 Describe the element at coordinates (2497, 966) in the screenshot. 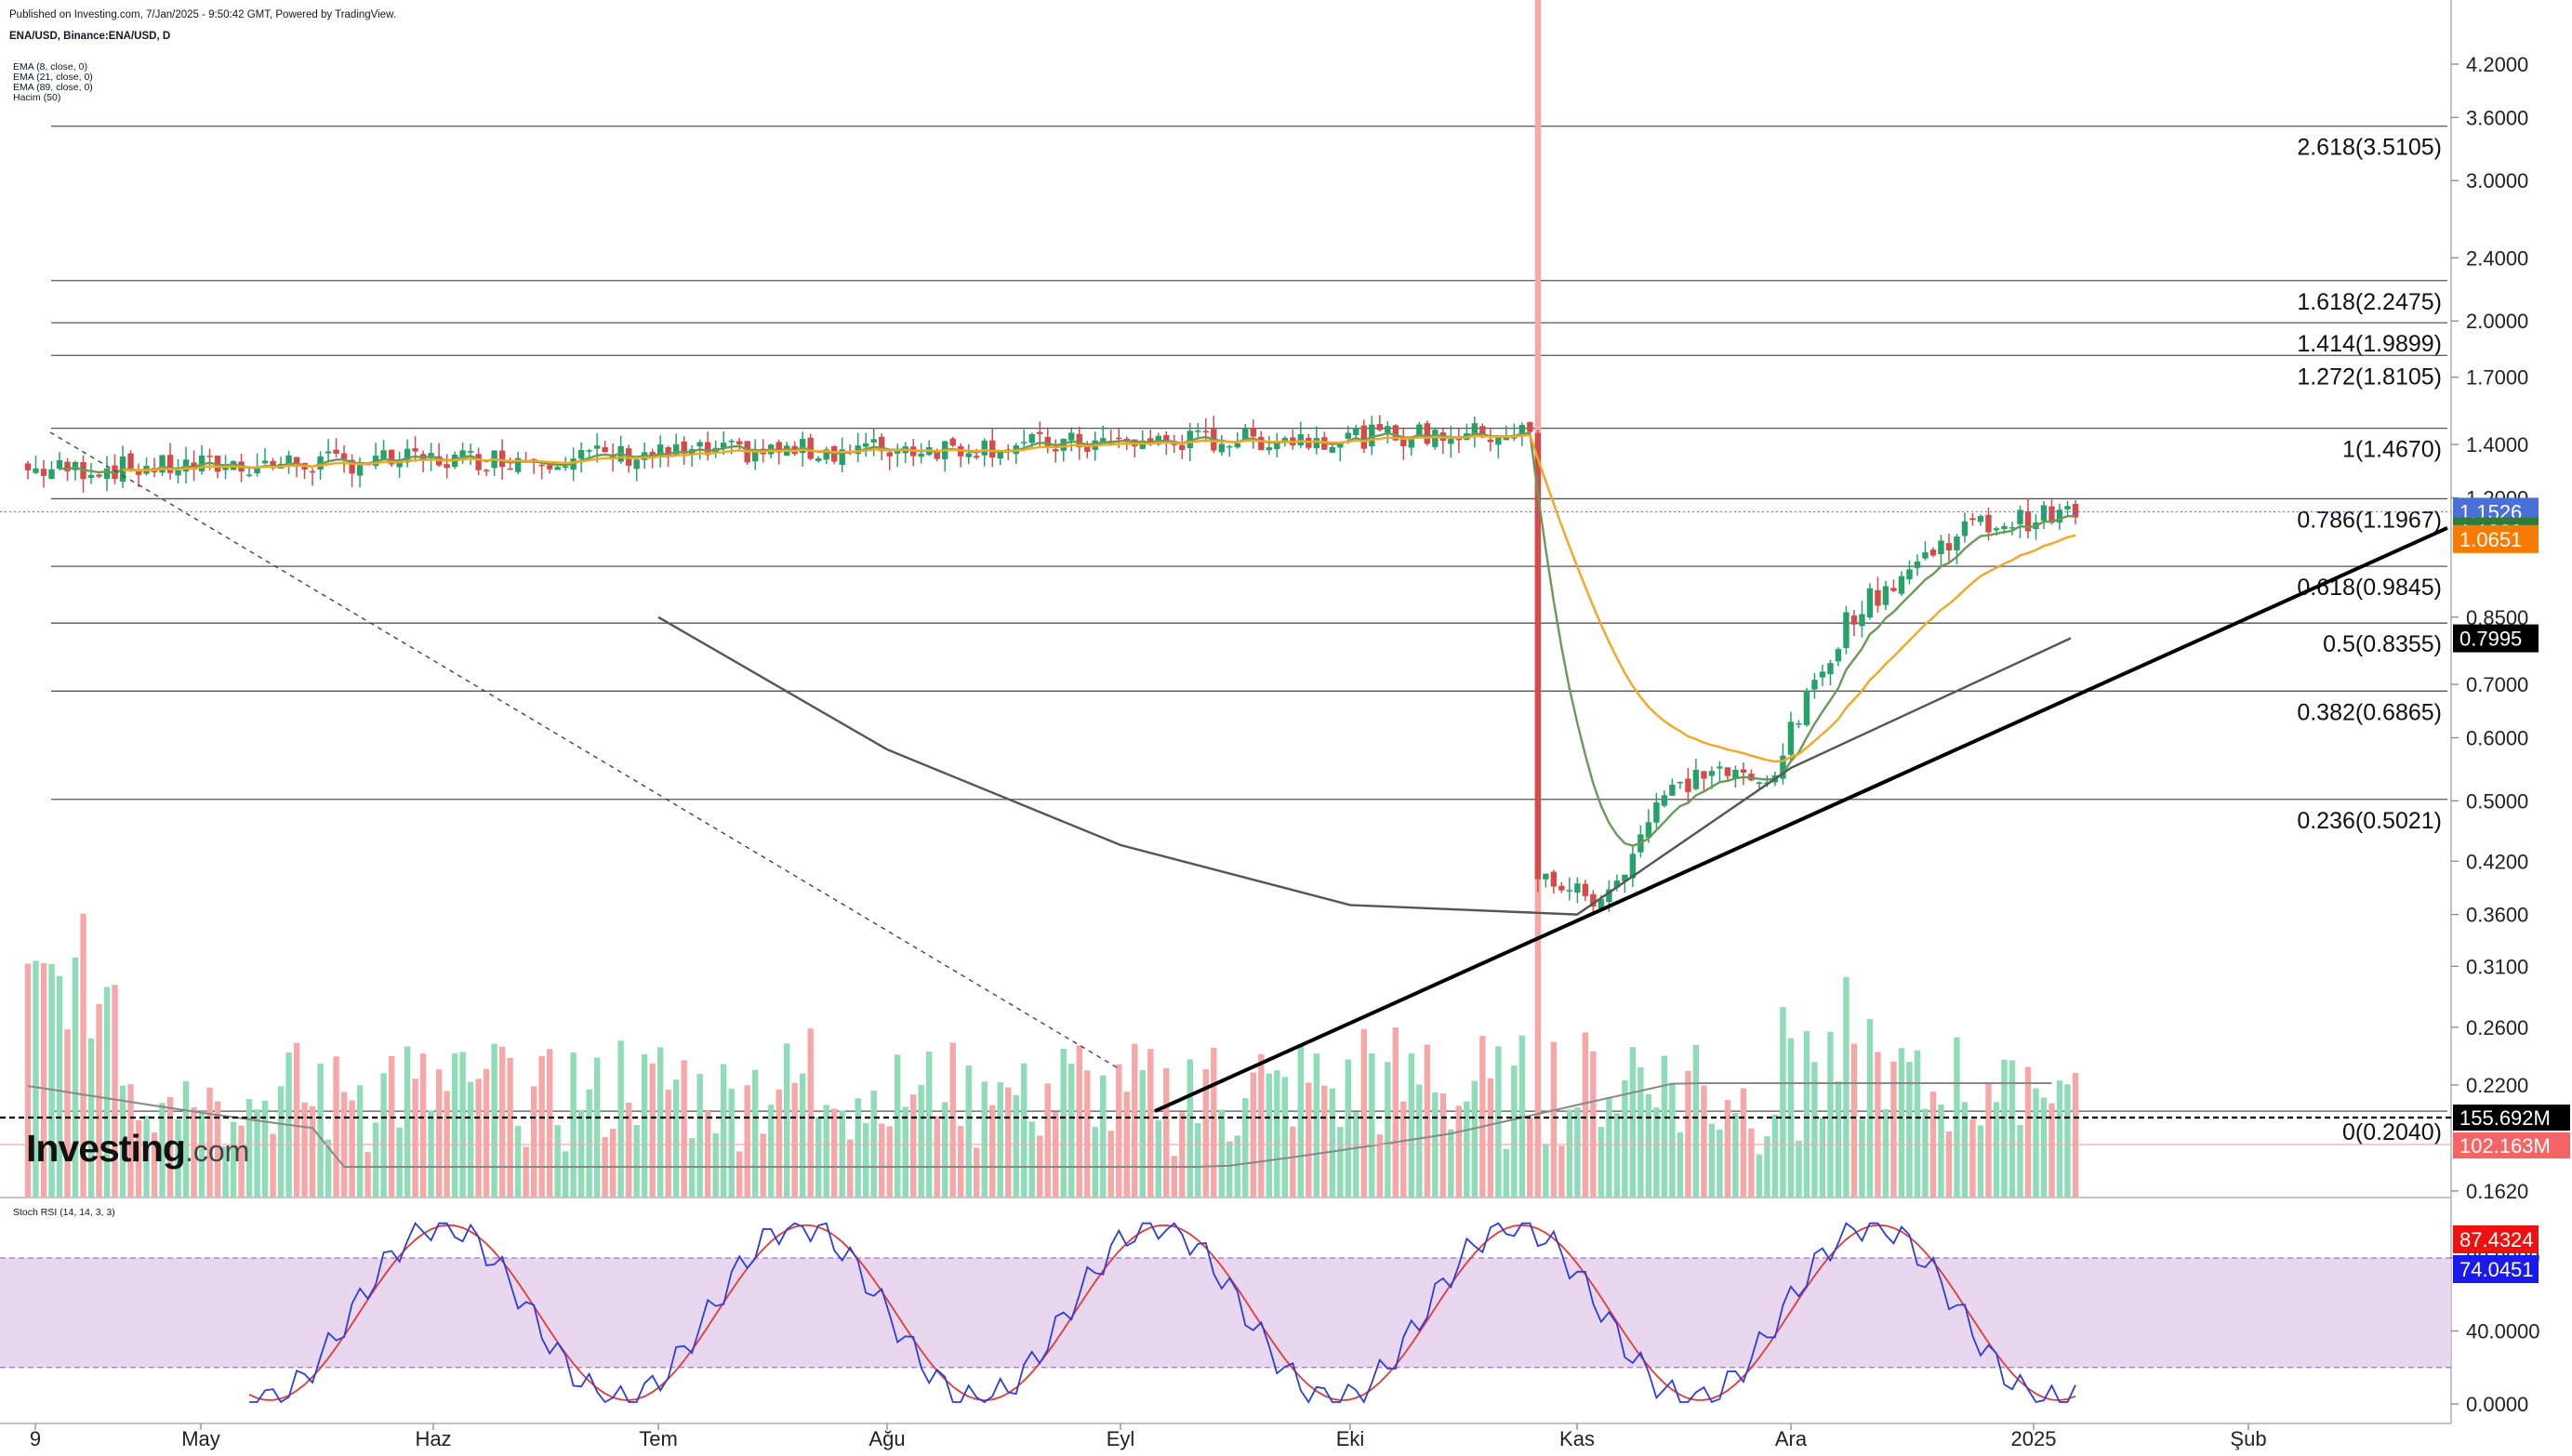

I see `price-tick-label-14: 0.3100` at that location.